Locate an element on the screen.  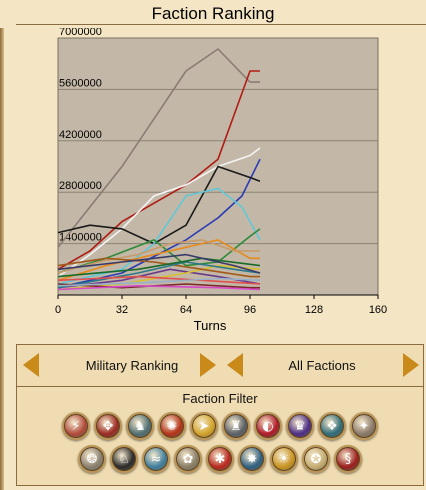
sunburst-emblem-icon: ✺ is located at coordinates (172, 426).